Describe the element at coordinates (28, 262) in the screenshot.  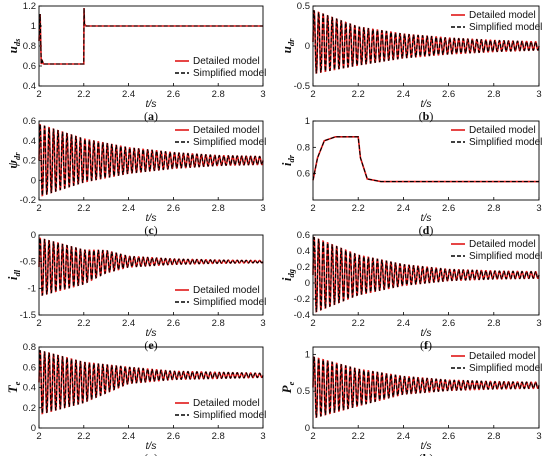
I see `y-tick-label: -0.5` at that location.